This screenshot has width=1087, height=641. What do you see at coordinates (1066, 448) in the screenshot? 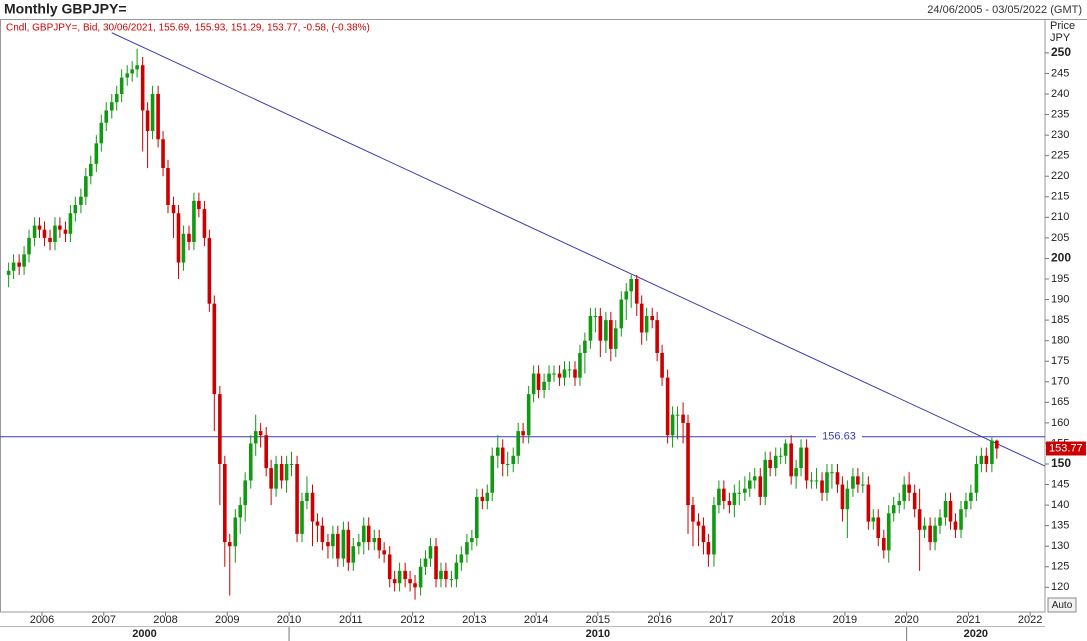
I see `last-price-box` at bounding box center [1066, 448].